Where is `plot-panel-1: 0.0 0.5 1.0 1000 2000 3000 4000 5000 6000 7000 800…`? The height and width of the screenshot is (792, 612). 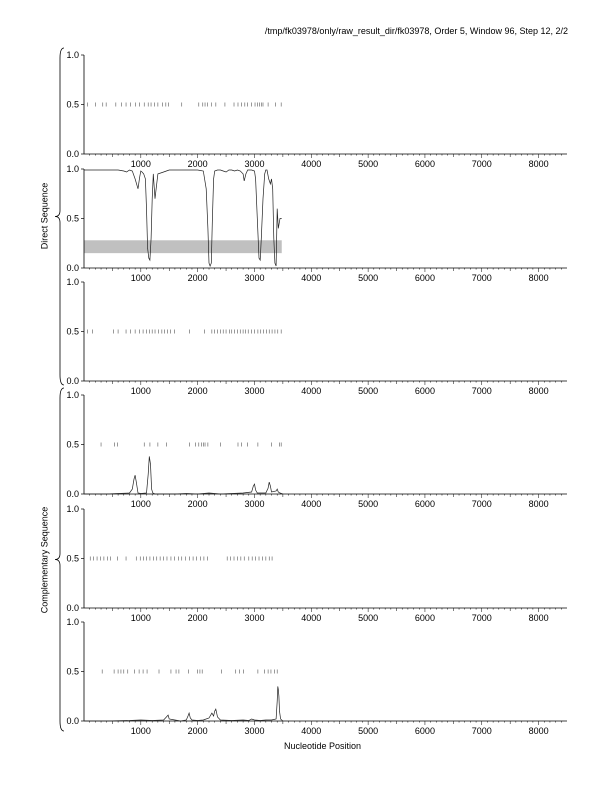
plot-panel-1: 0.0 0.5 1.0 1000 2000 3000 4000 5000 6000 7000 800… is located at coordinates (316, 109).